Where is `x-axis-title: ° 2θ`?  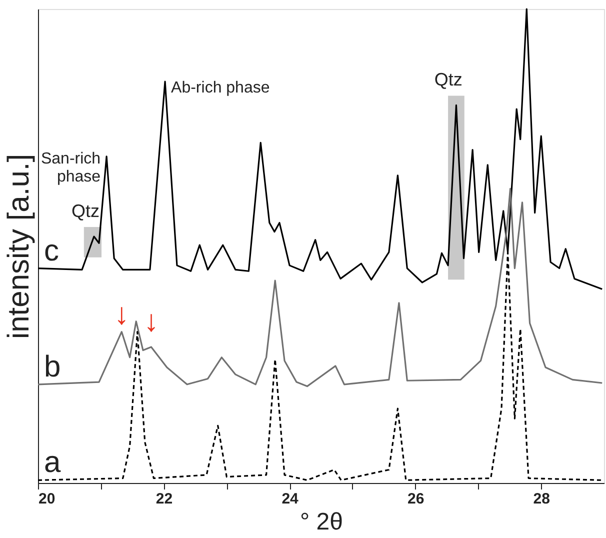
x-axis-title: ° 2θ is located at coordinates (321, 522).